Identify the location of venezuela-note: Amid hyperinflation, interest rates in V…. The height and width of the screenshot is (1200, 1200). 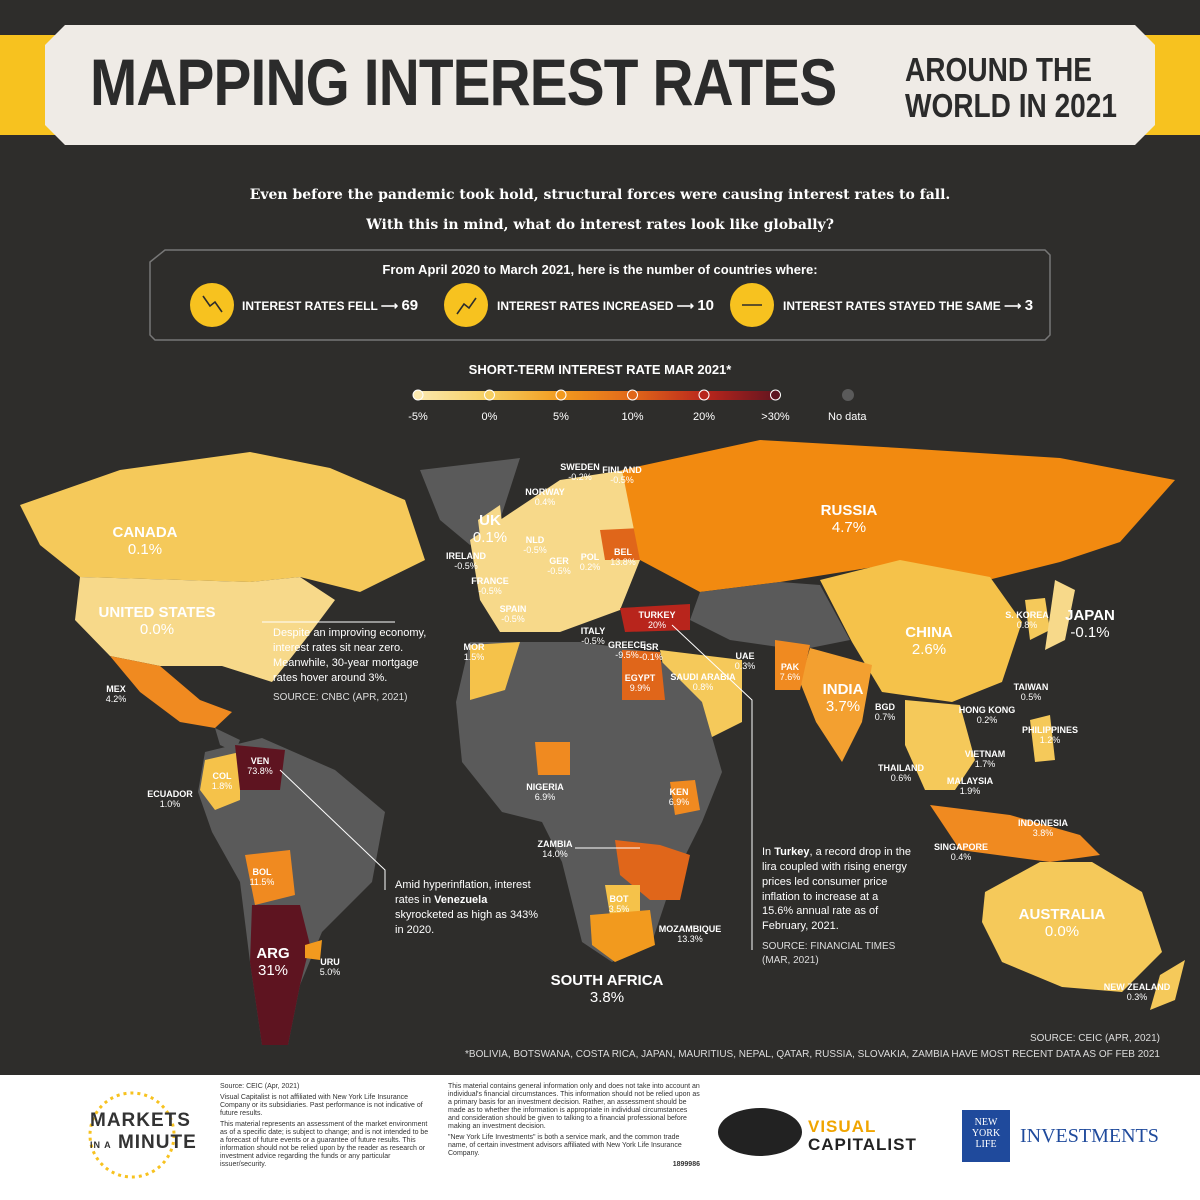
(470, 907).